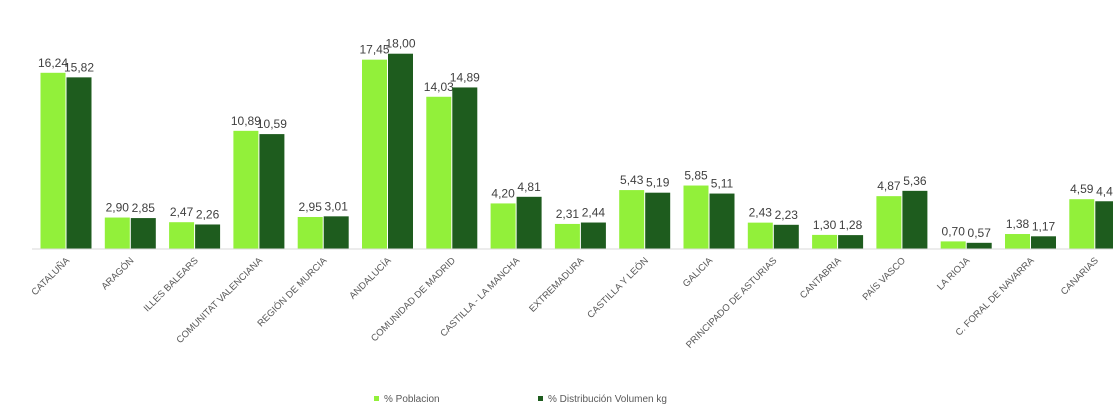 The width and height of the screenshot is (1113, 412). Describe the element at coordinates (658, 183) in the screenshot. I see `data-label: 5,19` at that location.